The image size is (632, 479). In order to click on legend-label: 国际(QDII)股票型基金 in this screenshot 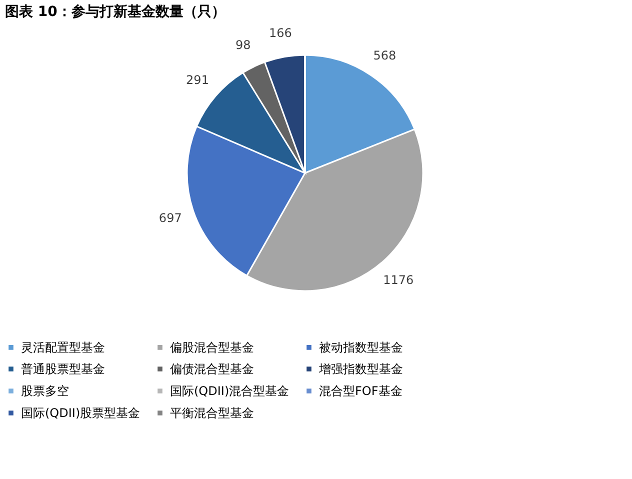, I will do `click(80, 413)`.